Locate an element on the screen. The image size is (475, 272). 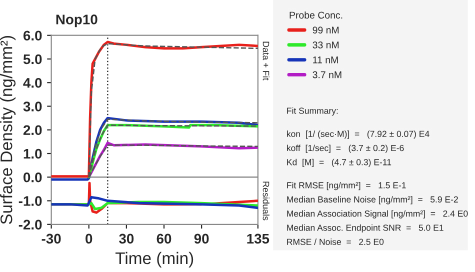
x-tick-label: 60 is located at coordinates (164, 239).